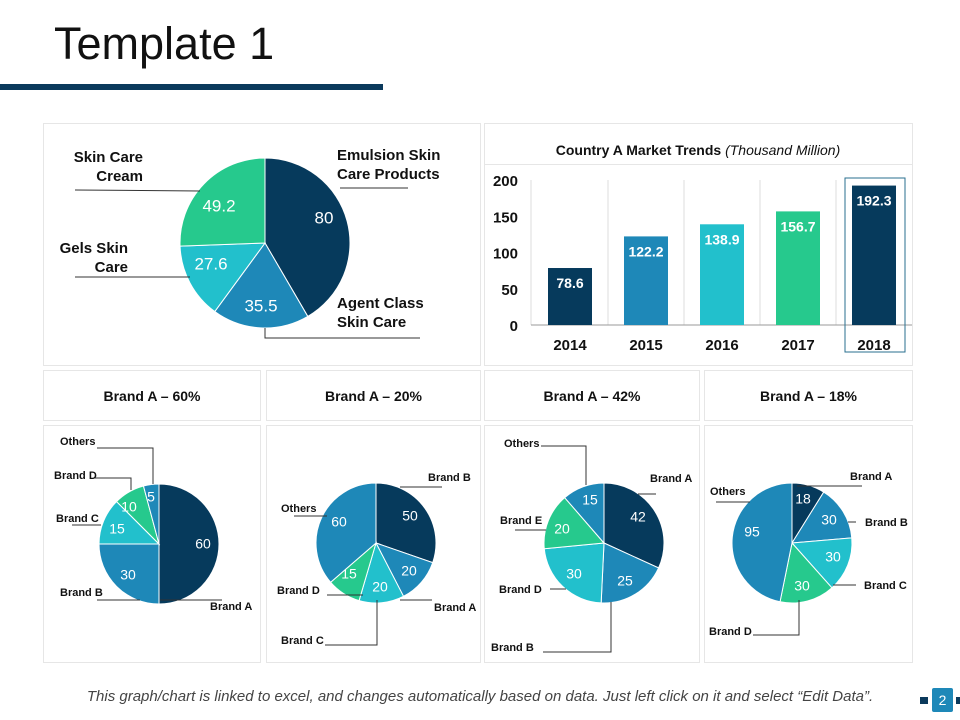 This screenshot has width=960, height=720. Describe the element at coordinates (94, 258) in the screenshot. I see `pie-category-label: Gels Skin Care` at that location.